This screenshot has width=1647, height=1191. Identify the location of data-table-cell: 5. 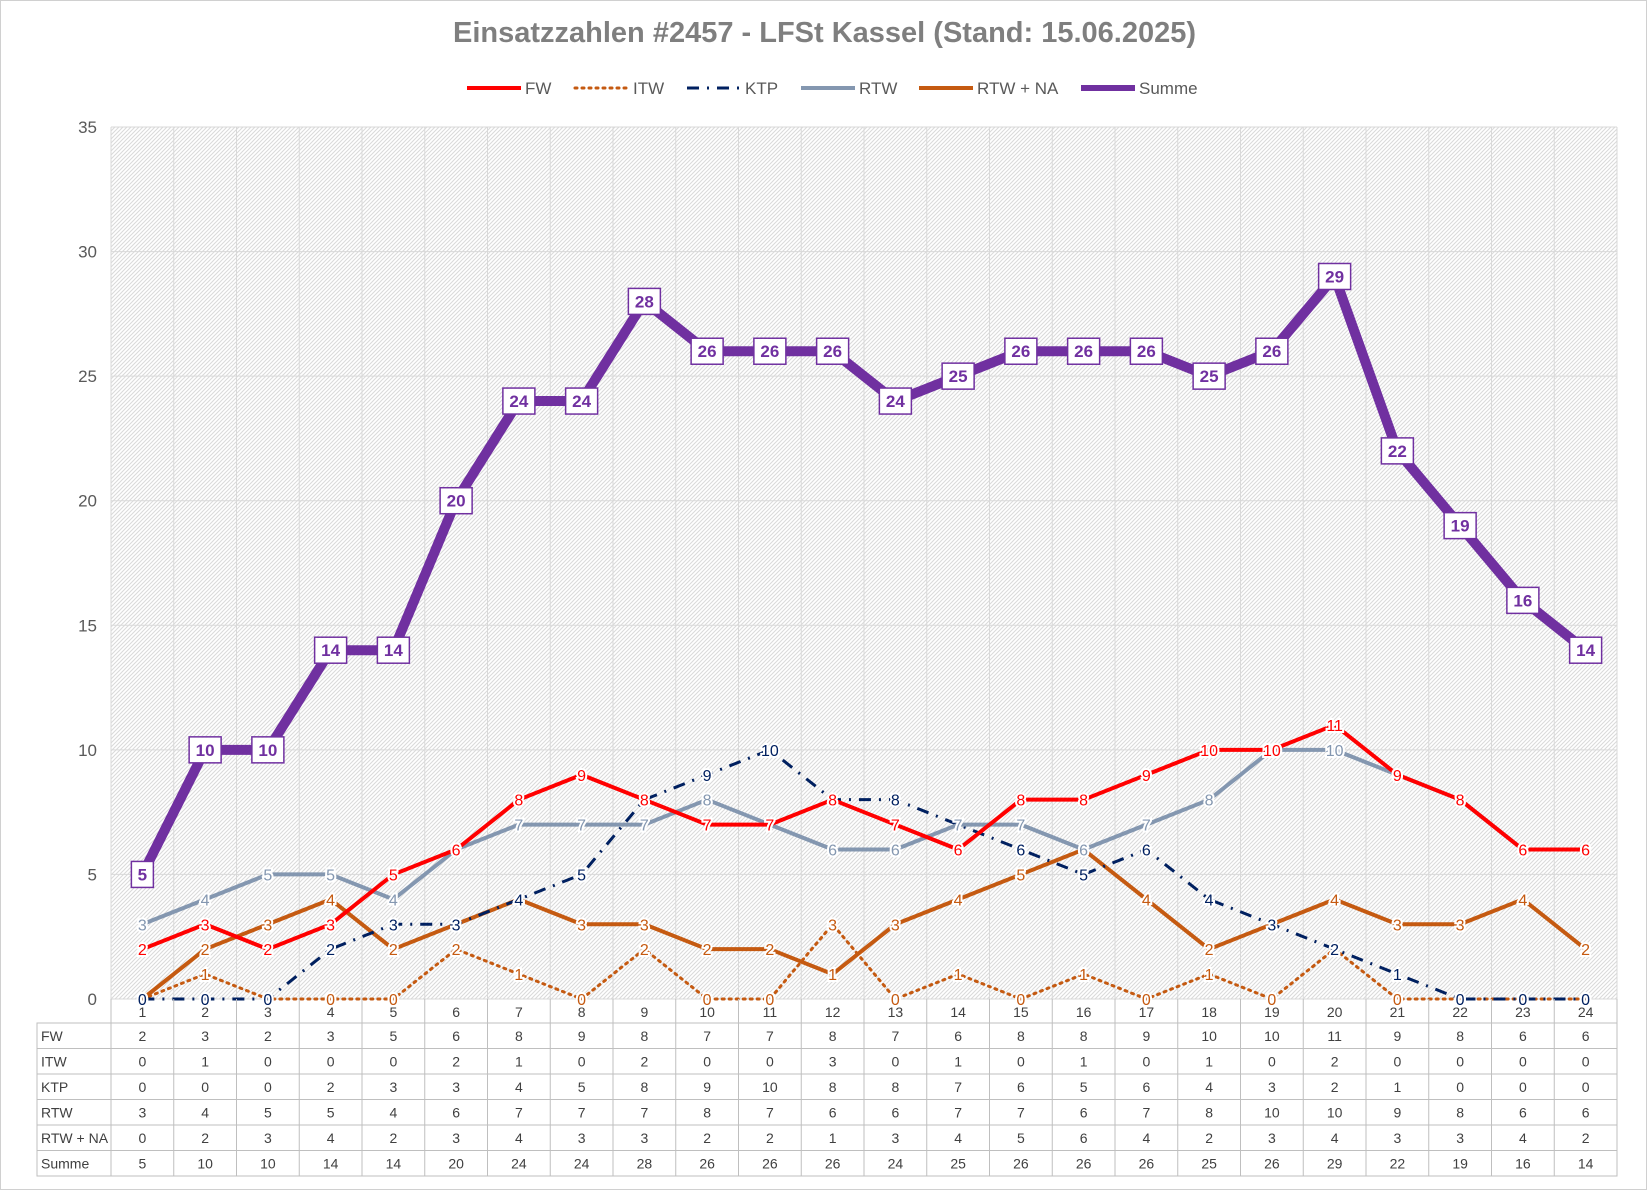
(268, 1112).